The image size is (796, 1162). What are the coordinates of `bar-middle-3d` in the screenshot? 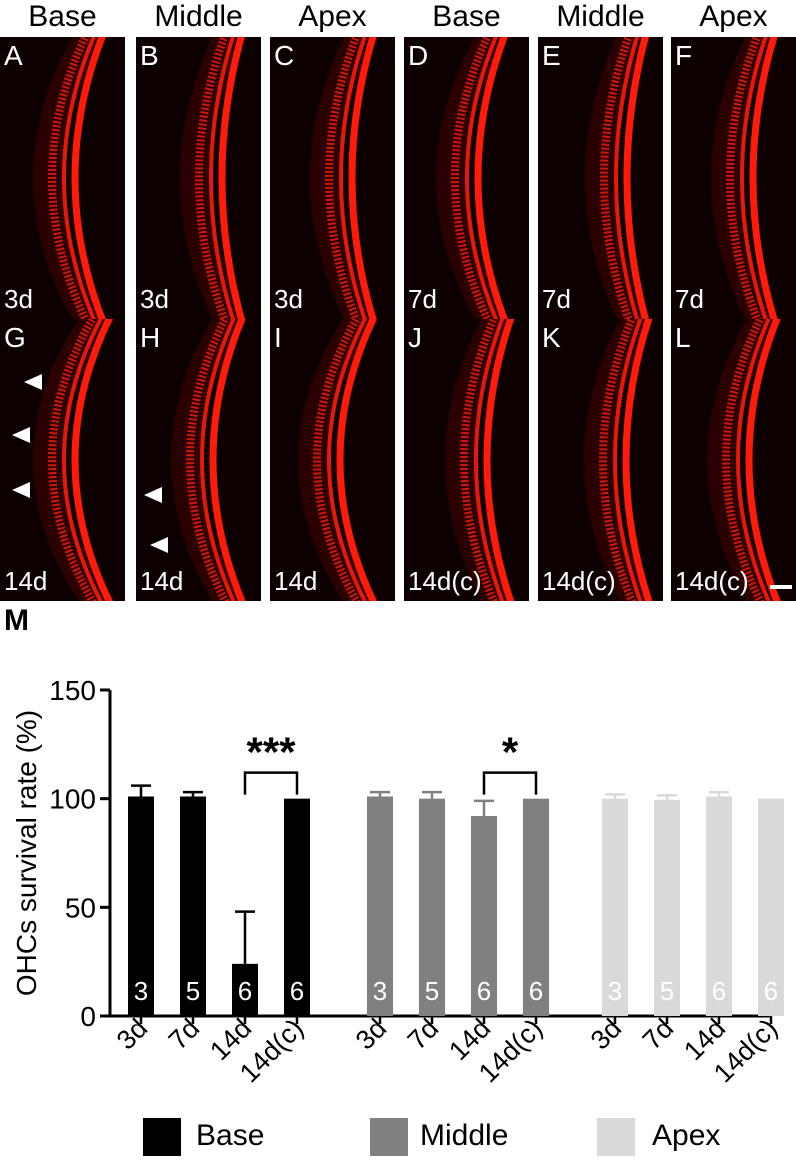 It's located at (380, 906).